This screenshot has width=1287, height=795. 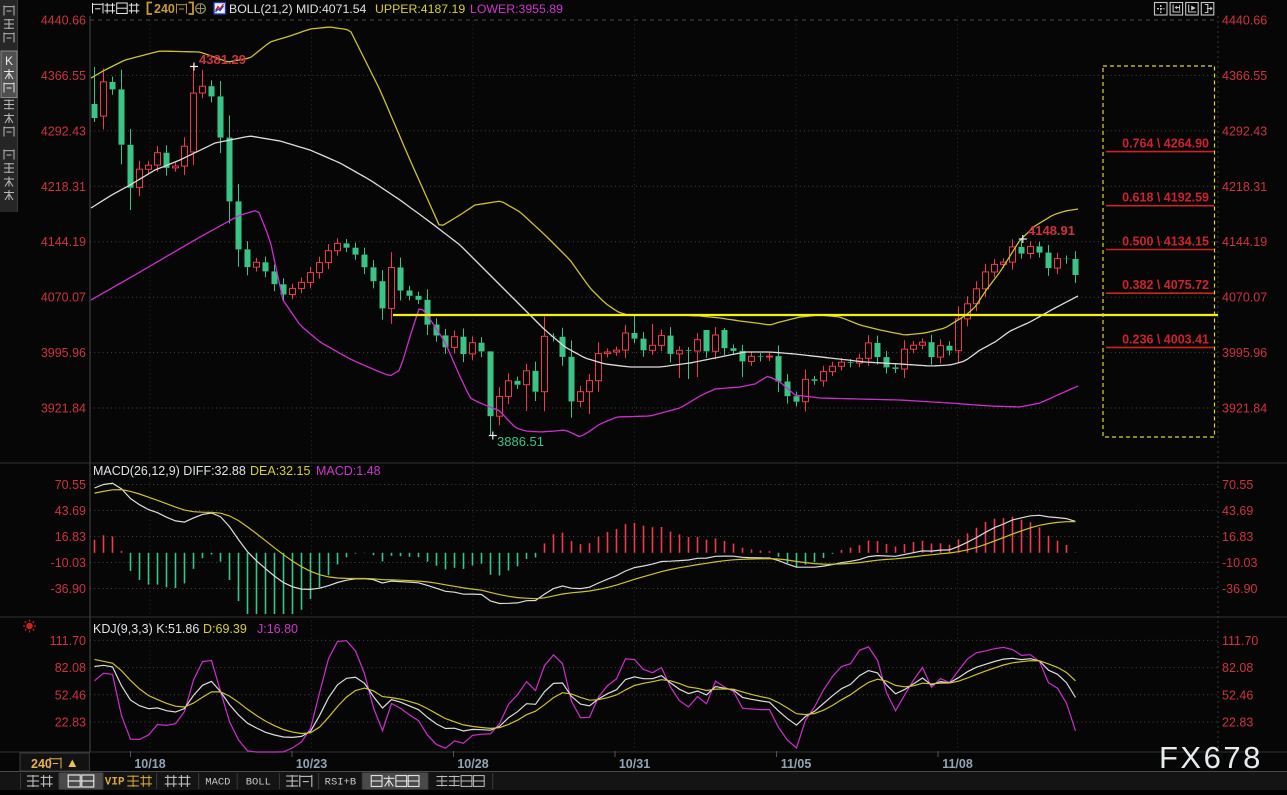 What do you see at coordinates (520, 441) in the screenshot?
I see `svg-text: 3886.51` at bounding box center [520, 441].